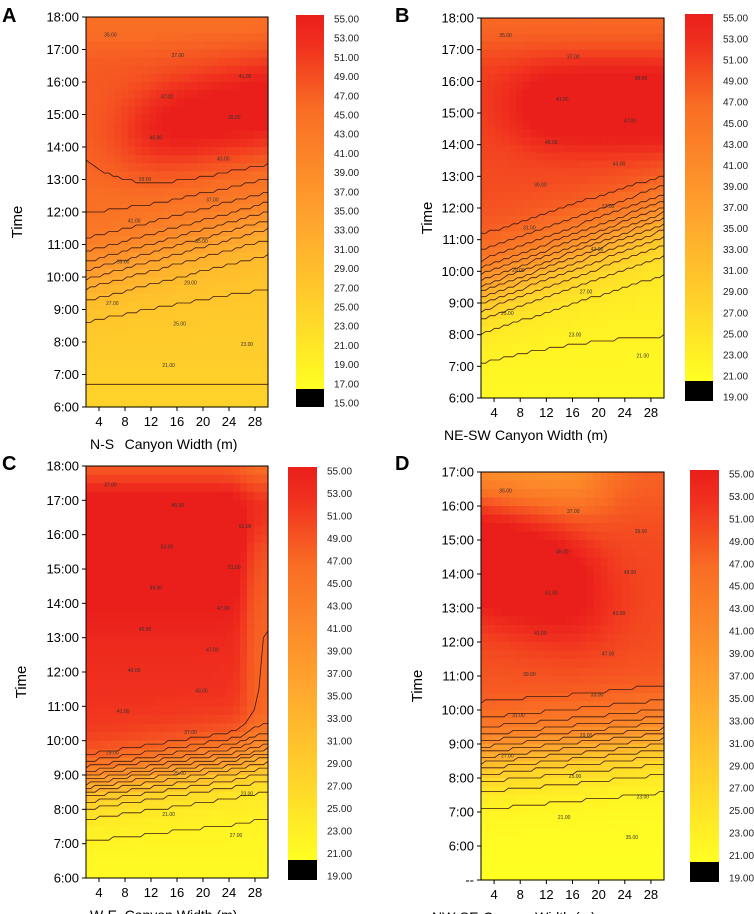 The height and width of the screenshot is (914, 754). What do you see at coordinates (62, 277) in the screenshot?
I see `y-tick-label: 10:00` at bounding box center [62, 277].